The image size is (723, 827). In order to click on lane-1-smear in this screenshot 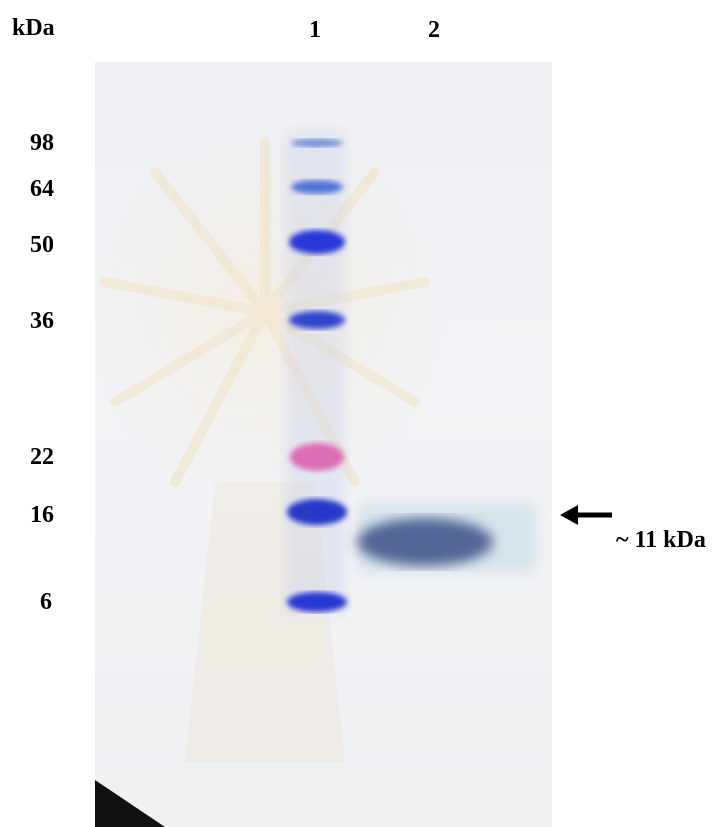, I will do `click(315, 372)`.